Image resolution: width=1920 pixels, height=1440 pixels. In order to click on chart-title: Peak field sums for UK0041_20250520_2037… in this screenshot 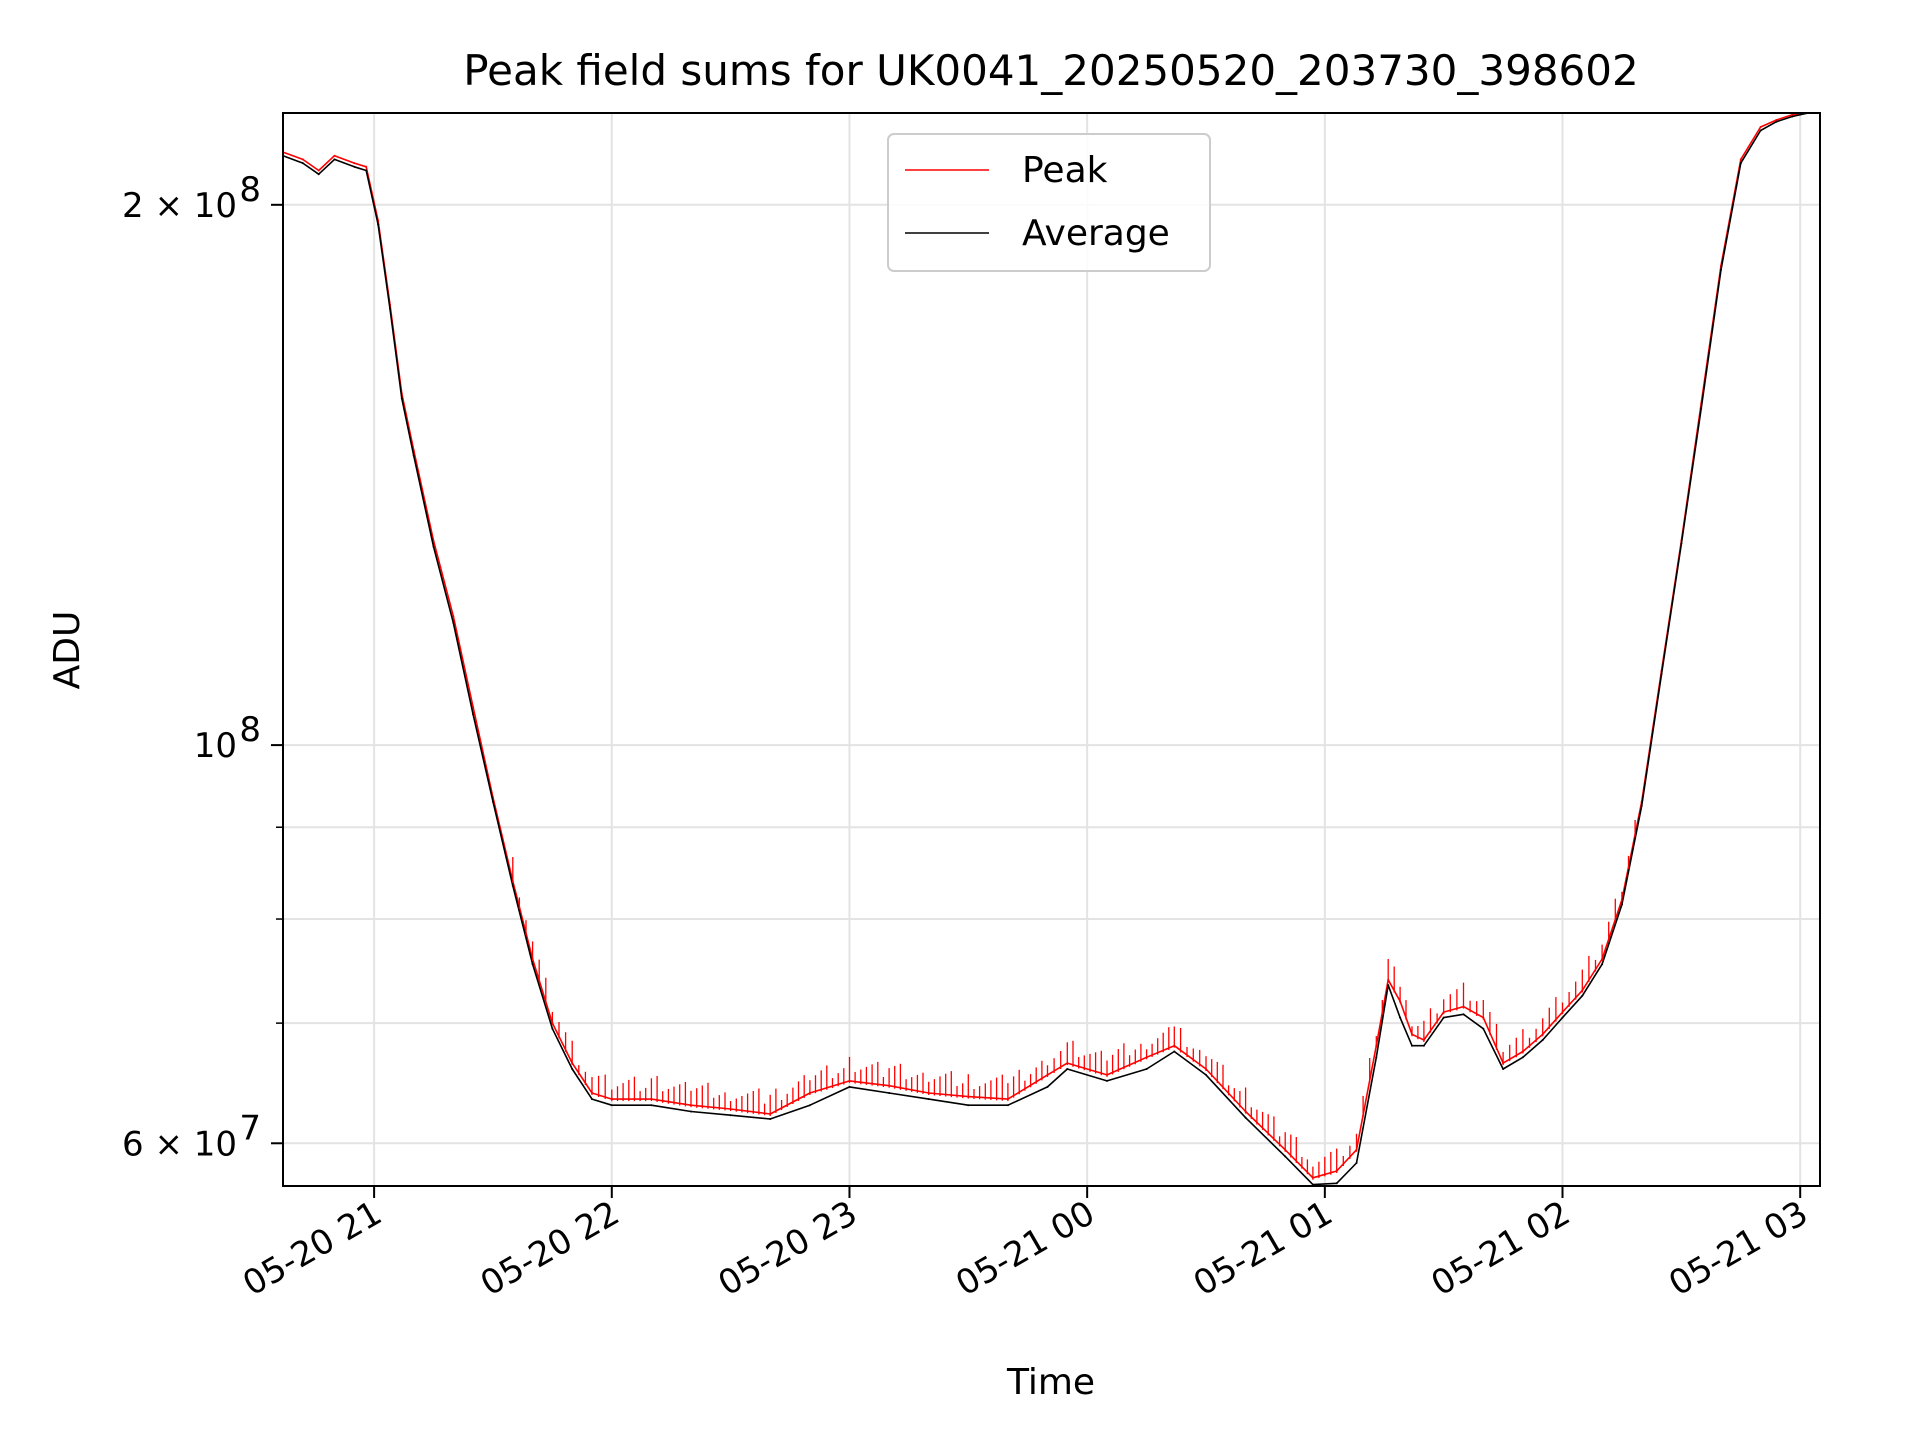, I will do `click(1050, 70)`.